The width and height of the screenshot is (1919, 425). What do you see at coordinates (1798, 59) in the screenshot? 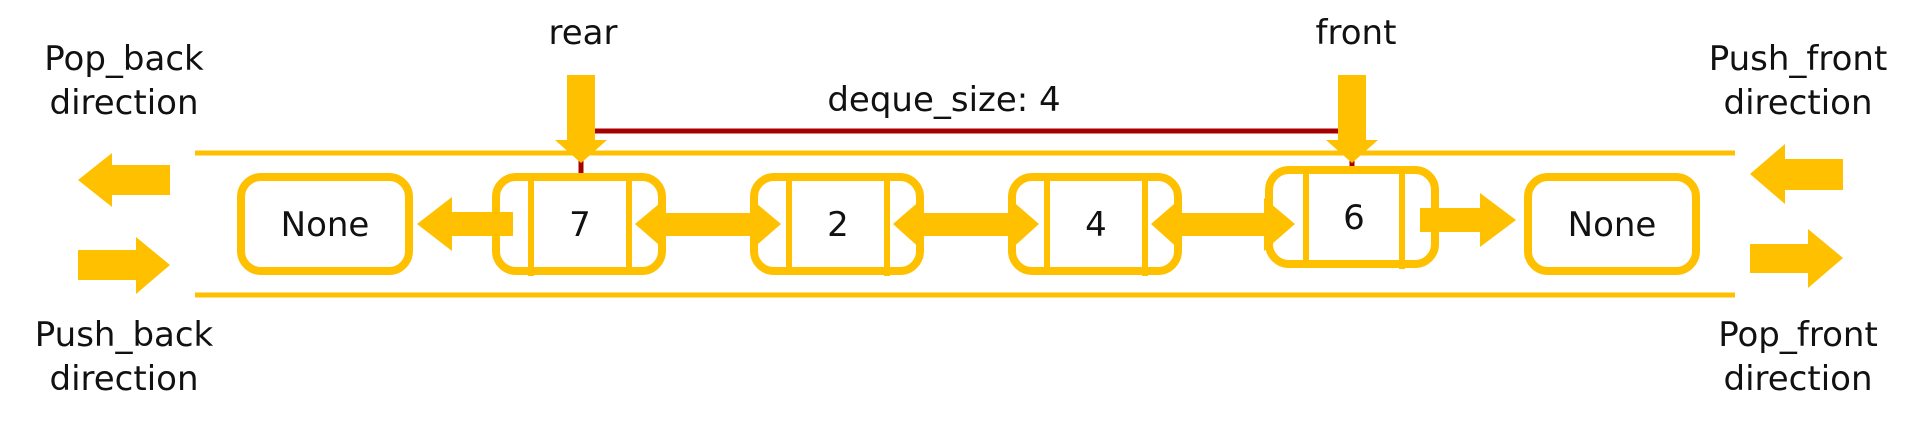
I see `push-front-label-line1: Push_front` at bounding box center [1798, 59].